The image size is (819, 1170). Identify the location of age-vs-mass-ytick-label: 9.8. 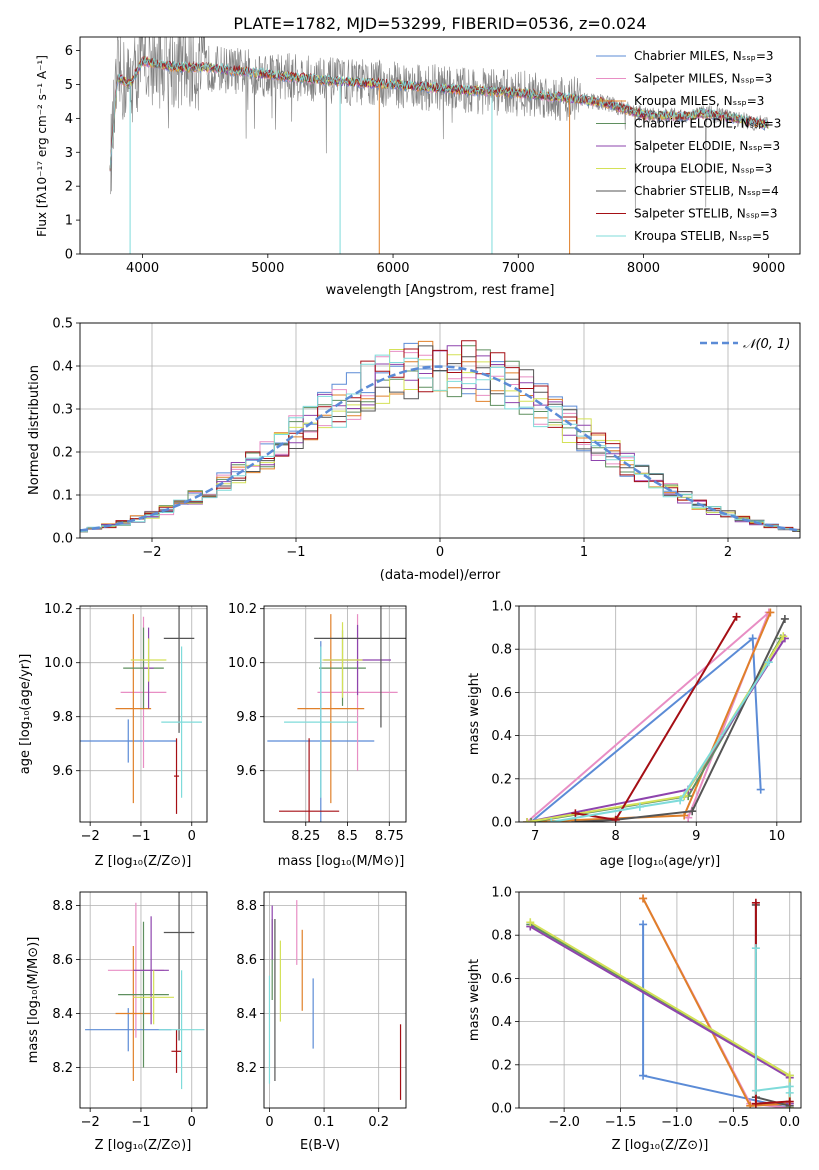
(246, 717).